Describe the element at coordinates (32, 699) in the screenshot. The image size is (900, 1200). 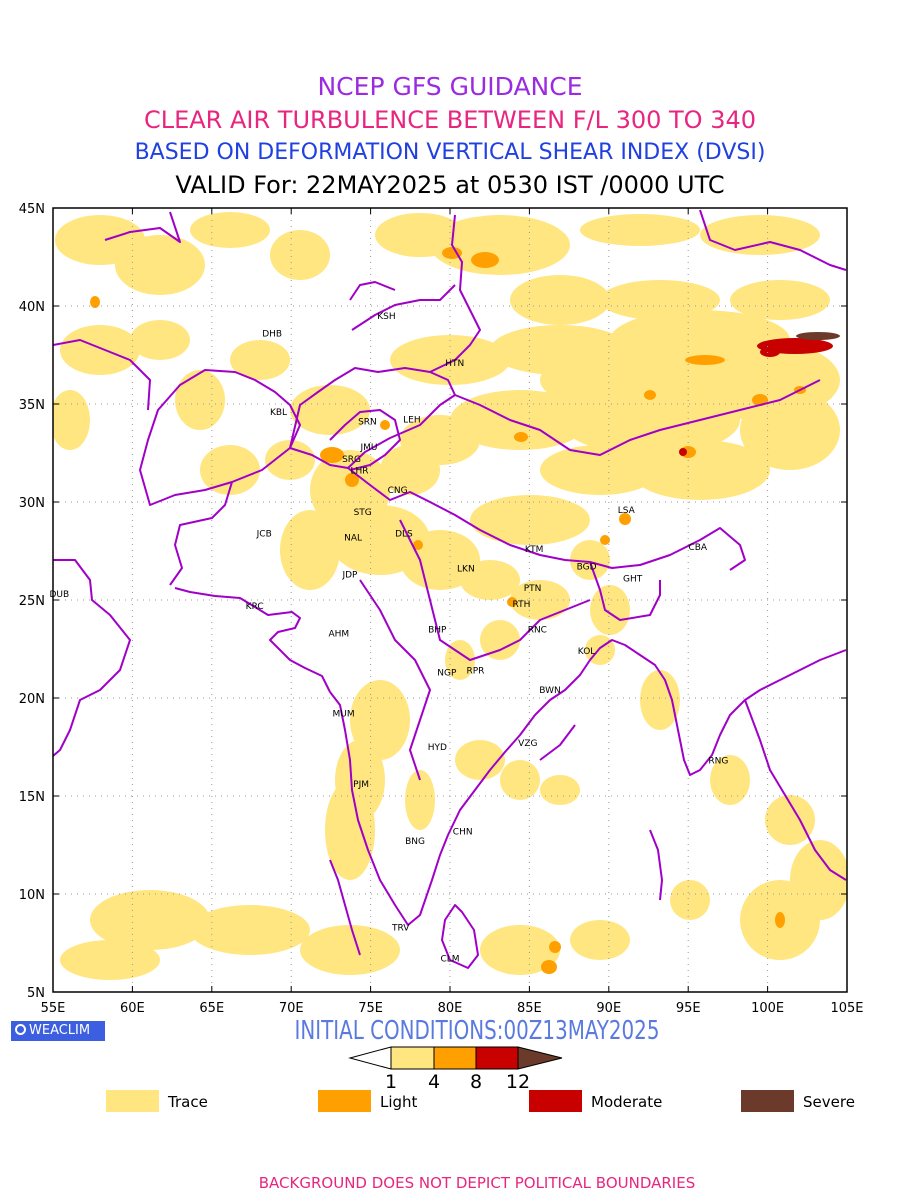
I see `lat-tick-label: 20N` at that location.